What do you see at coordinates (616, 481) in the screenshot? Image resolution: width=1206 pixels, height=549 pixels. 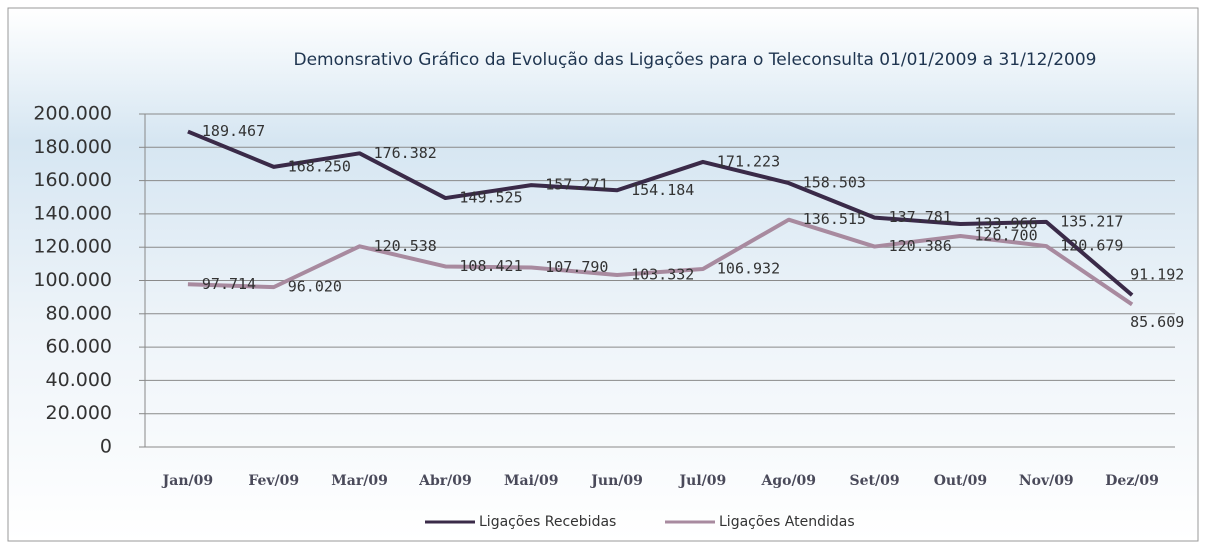 I see `x-tick-label: Jun/09` at bounding box center [616, 481].